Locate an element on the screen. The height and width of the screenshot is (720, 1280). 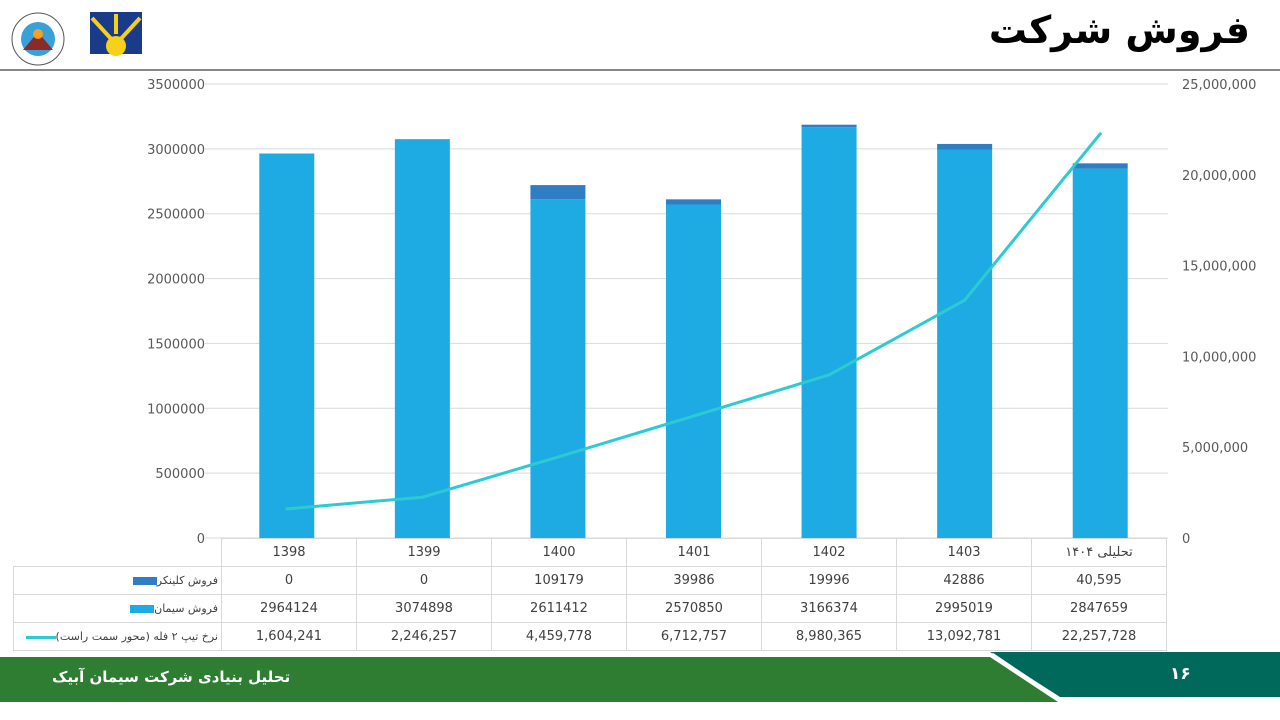
right-tick-label: 5,000,000 is located at coordinates (1215, 448).